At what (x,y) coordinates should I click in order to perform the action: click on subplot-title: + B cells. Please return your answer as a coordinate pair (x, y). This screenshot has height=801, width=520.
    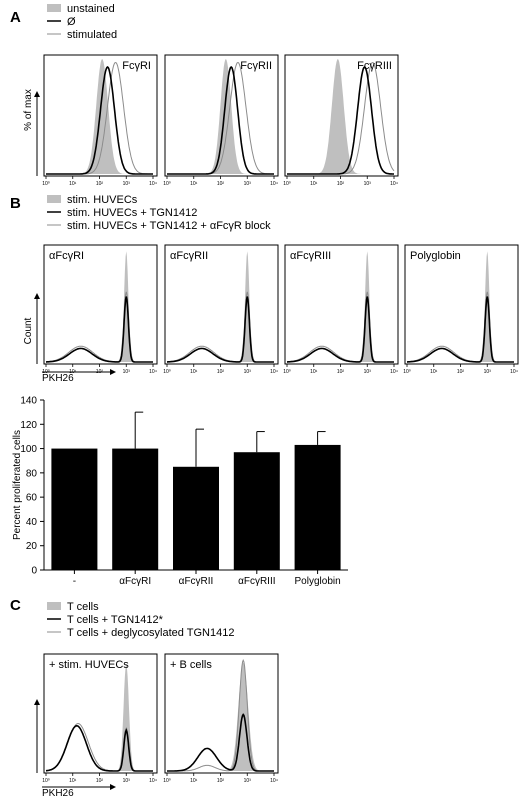
    Looking at the image, I should click on (191, 665).